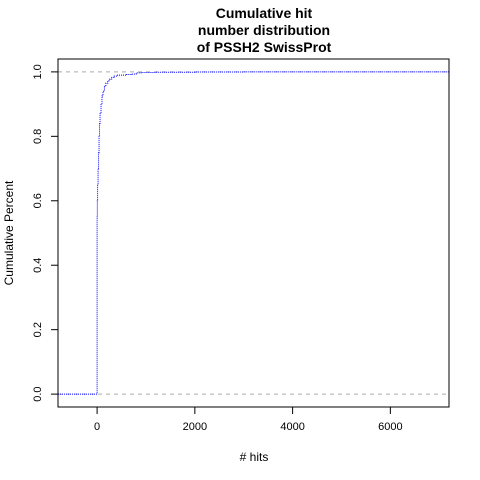 The image size is (480, 480). I want to click on y-axis: 0.0 0.2 0.4 0.6 0.8 1.0, so click(45, 233).